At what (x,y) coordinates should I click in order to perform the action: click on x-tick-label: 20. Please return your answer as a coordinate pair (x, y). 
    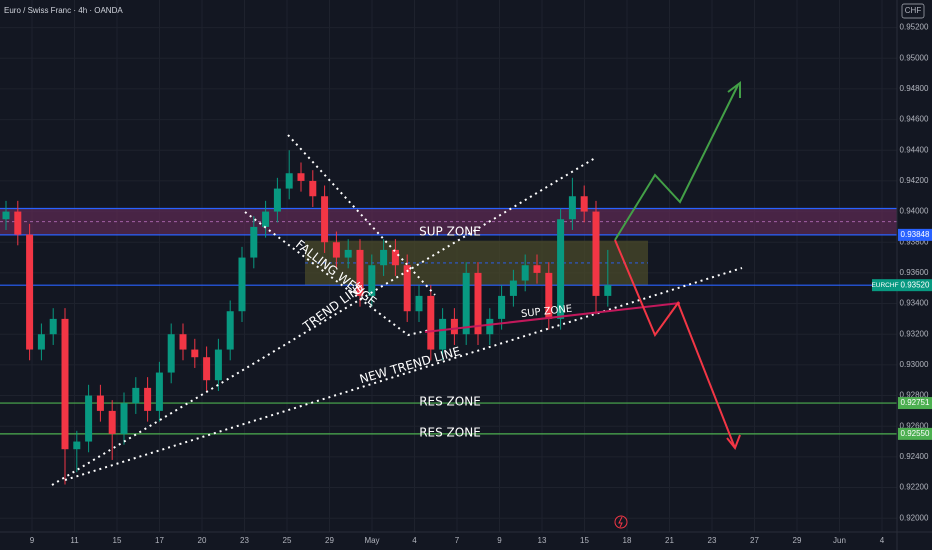
    Looking at the image, I should click on (202, 540).